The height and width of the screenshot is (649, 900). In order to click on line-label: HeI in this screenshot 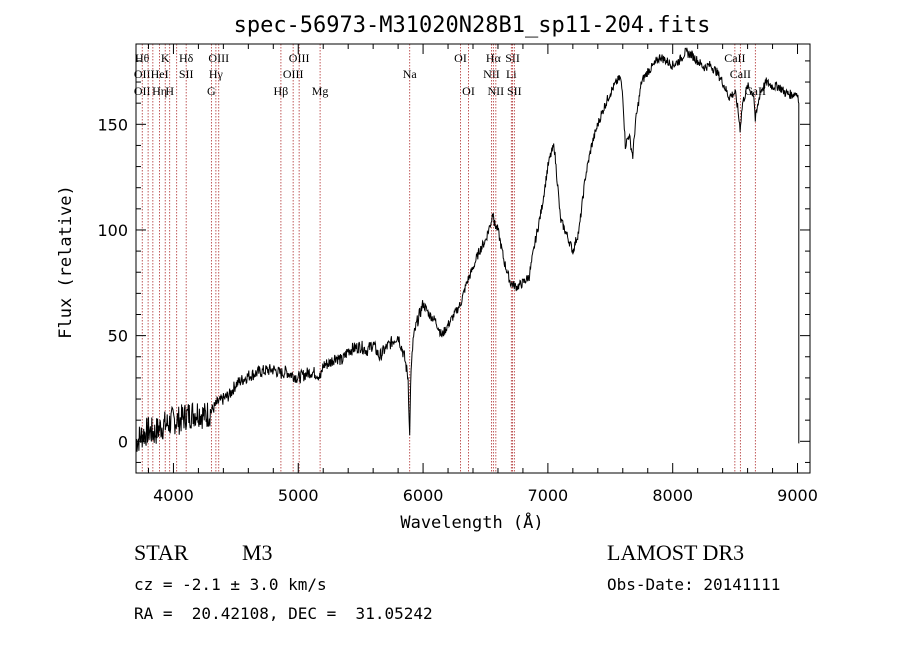, I will do `click(160, 74)`.